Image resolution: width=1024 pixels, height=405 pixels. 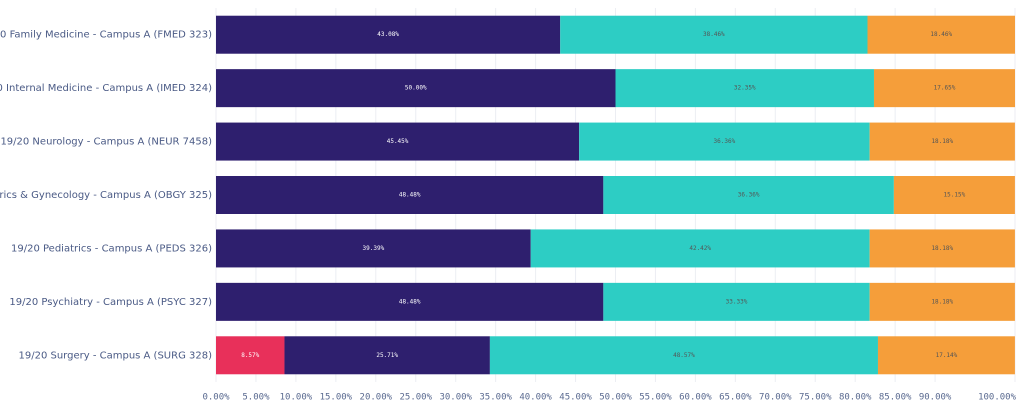 What do you see at coordinates (256, 398) in the screenshot?
I see `x-tick-label: 5.00%` at bounding box center [256, 398].